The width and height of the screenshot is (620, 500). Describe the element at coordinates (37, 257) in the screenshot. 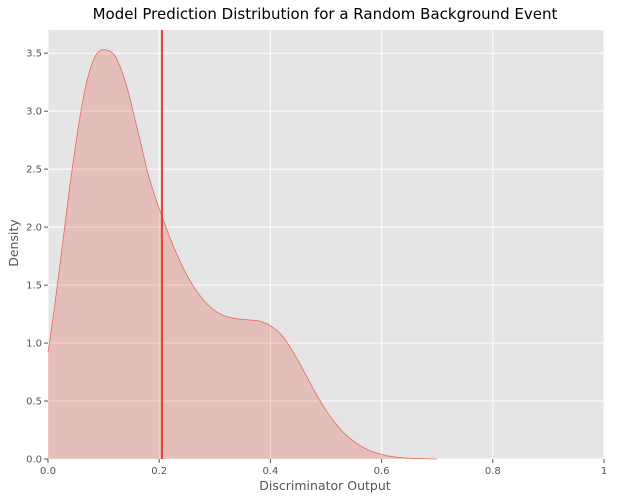

I see `y-axis-ticks: 0.0 0.5 1.0 1.5 2.0 2.5 3.0 3.5` at that location.